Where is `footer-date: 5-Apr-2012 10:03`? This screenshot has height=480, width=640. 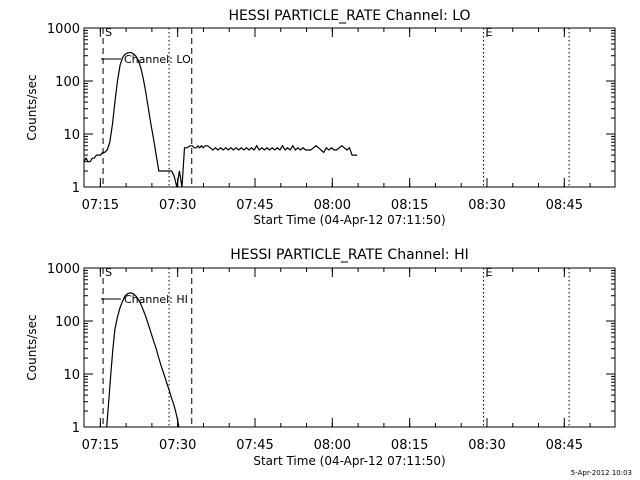
footer-date: 5-Apr-2012 10:03 is located at coordinates (601, 473).